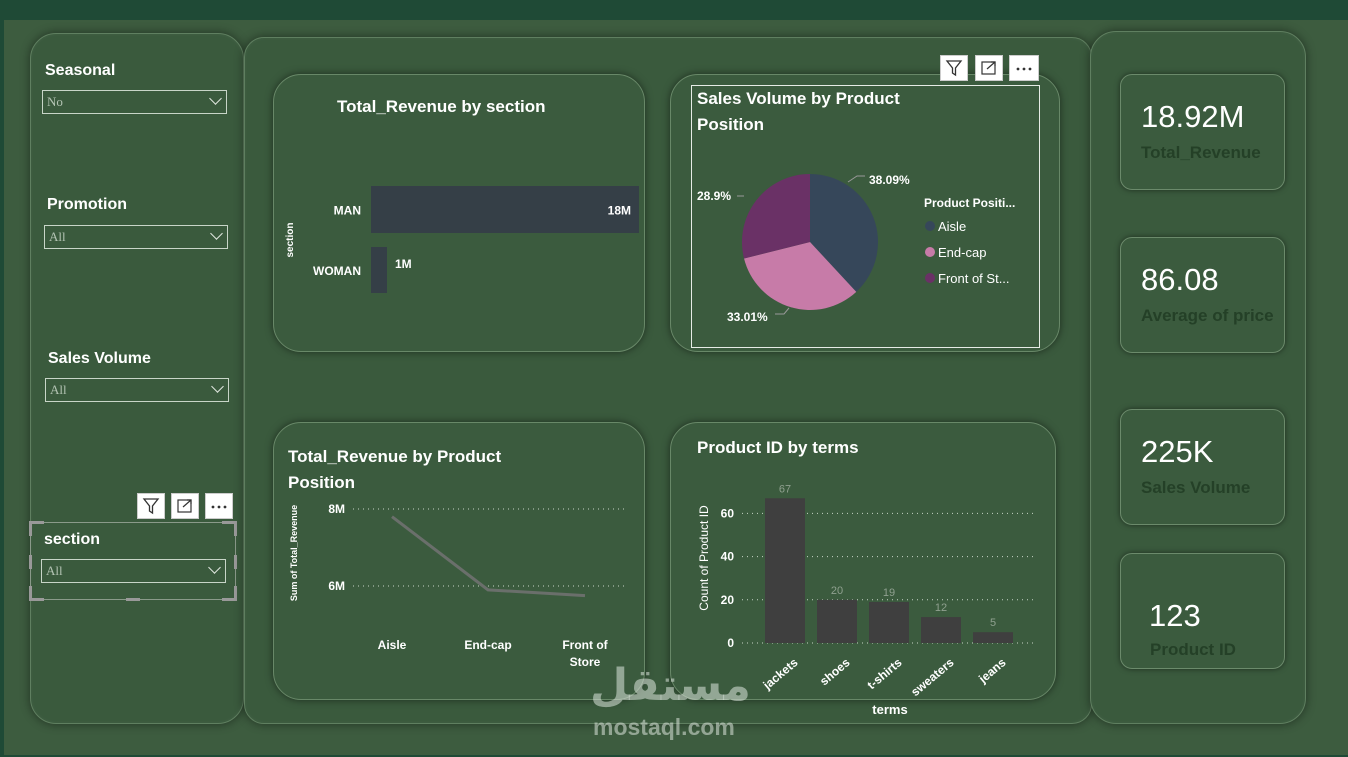  I want to click on data-label: 67, so click(785, 489).